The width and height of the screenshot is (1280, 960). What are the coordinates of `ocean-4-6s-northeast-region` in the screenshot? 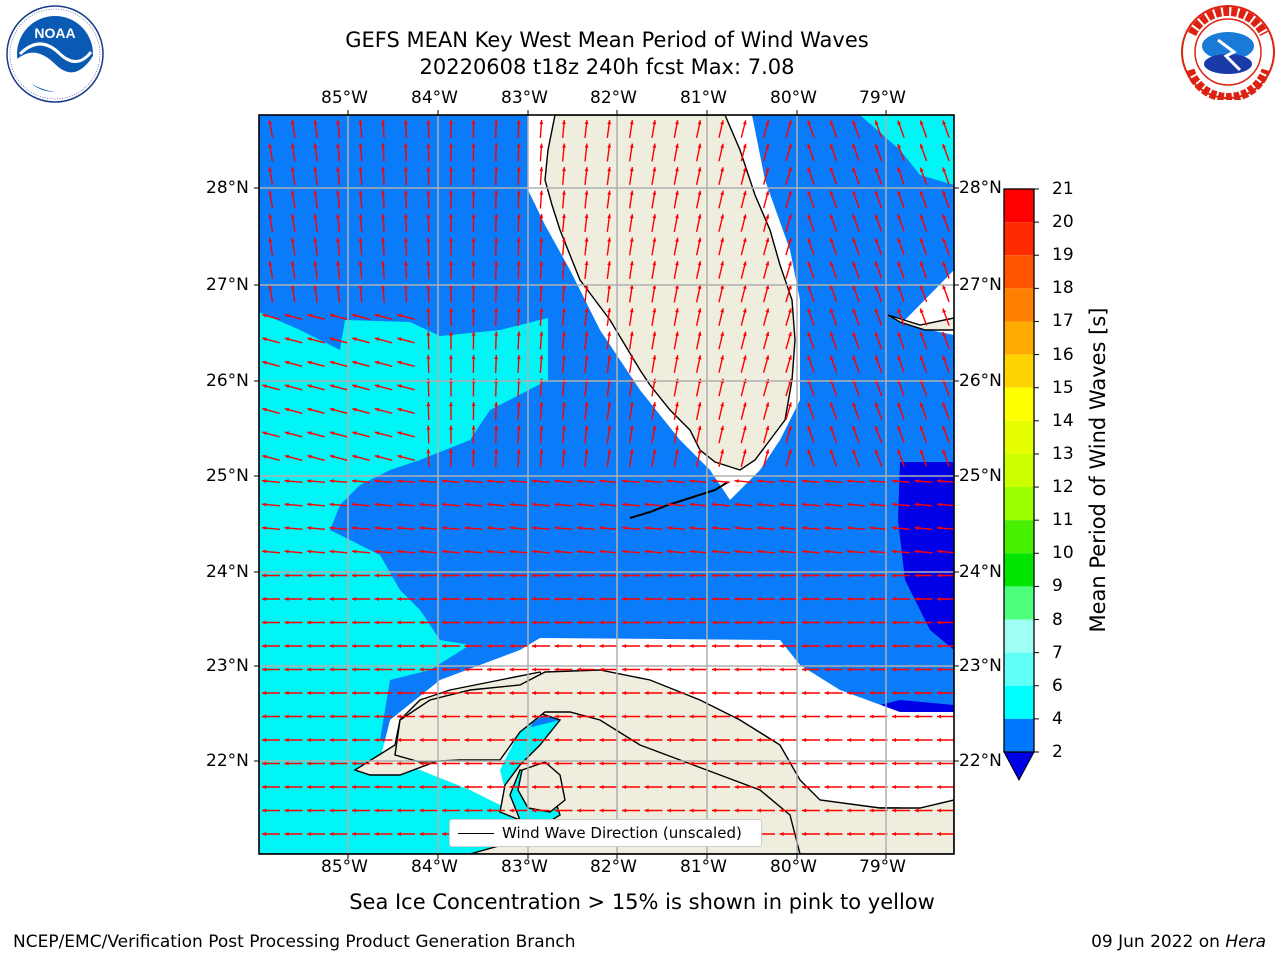 It's located at (907, 150).